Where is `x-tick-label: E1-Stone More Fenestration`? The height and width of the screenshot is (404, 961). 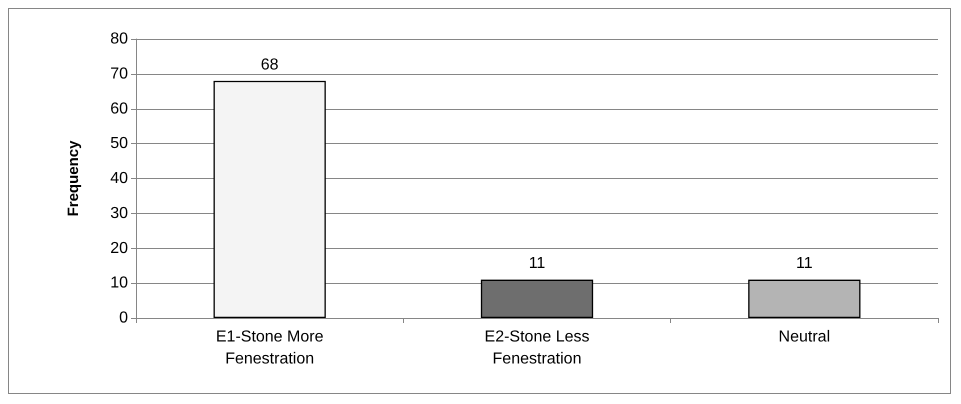
x-tick-label: E1-Stone More Fenestration is located at coordinates (270, 348).